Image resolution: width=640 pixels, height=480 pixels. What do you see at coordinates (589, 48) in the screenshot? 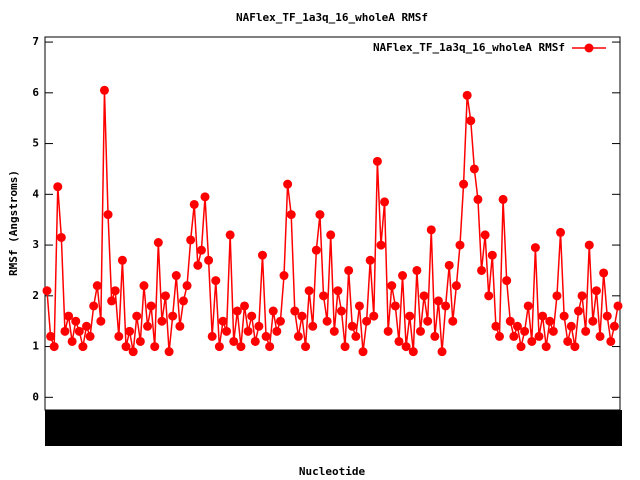
I see `legend-marker` at bounding box center [589, 48].